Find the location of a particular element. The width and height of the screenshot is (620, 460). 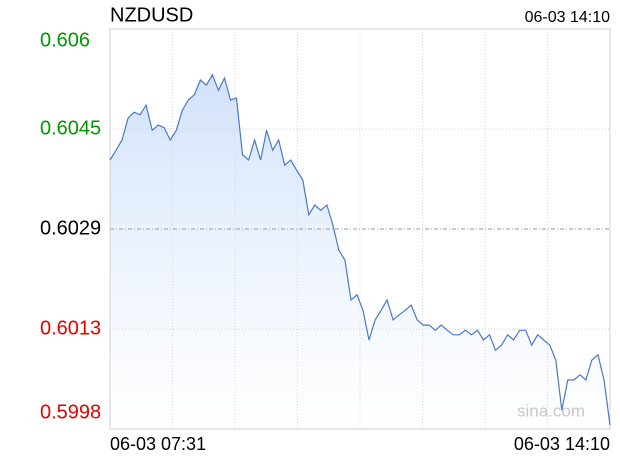

chart-title: NZDUSD is located at coordinates (151, 15).